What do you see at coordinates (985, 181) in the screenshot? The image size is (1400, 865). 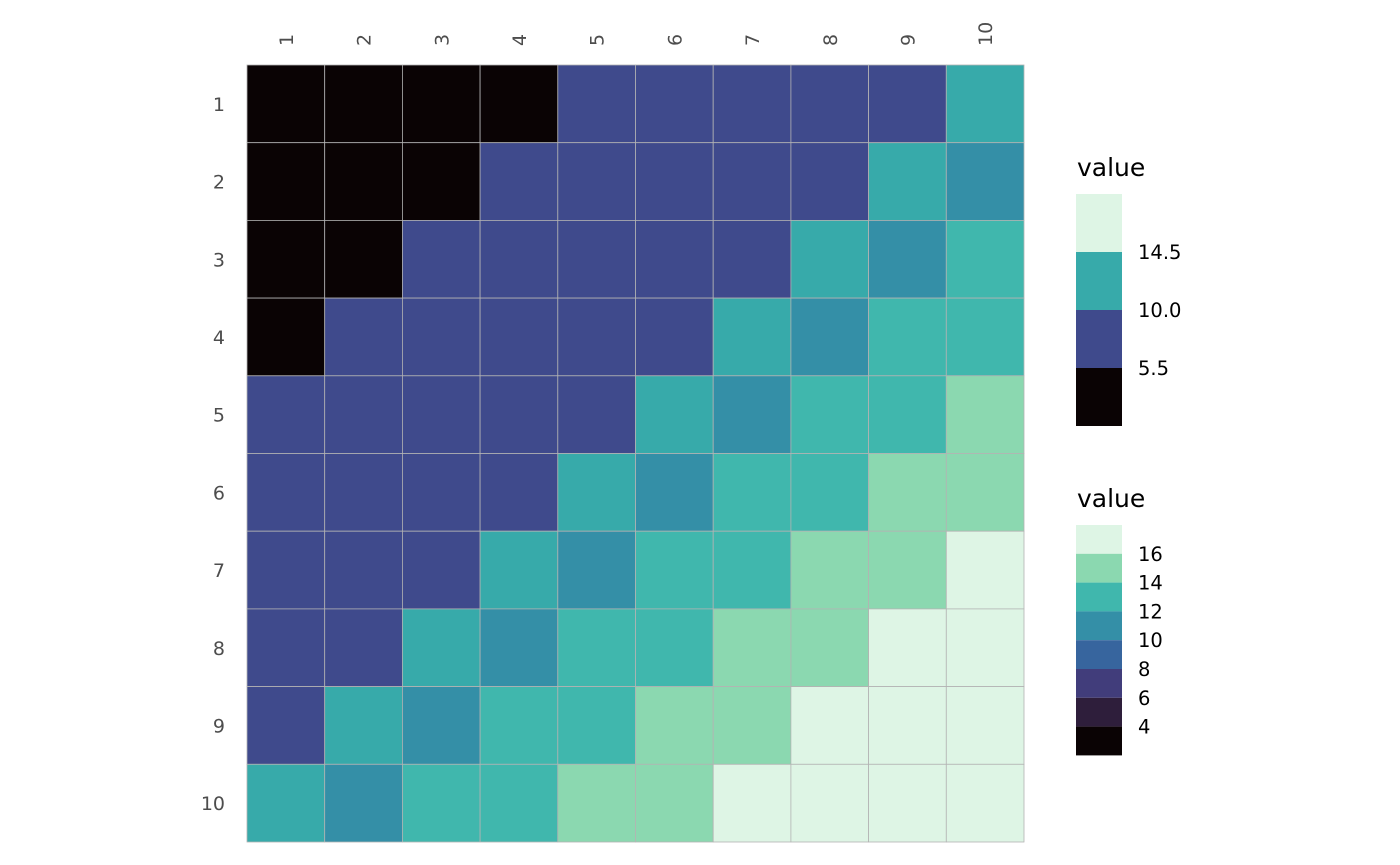 I see `heatmap-cell-r2-c10` at bounding box center [985, 181].